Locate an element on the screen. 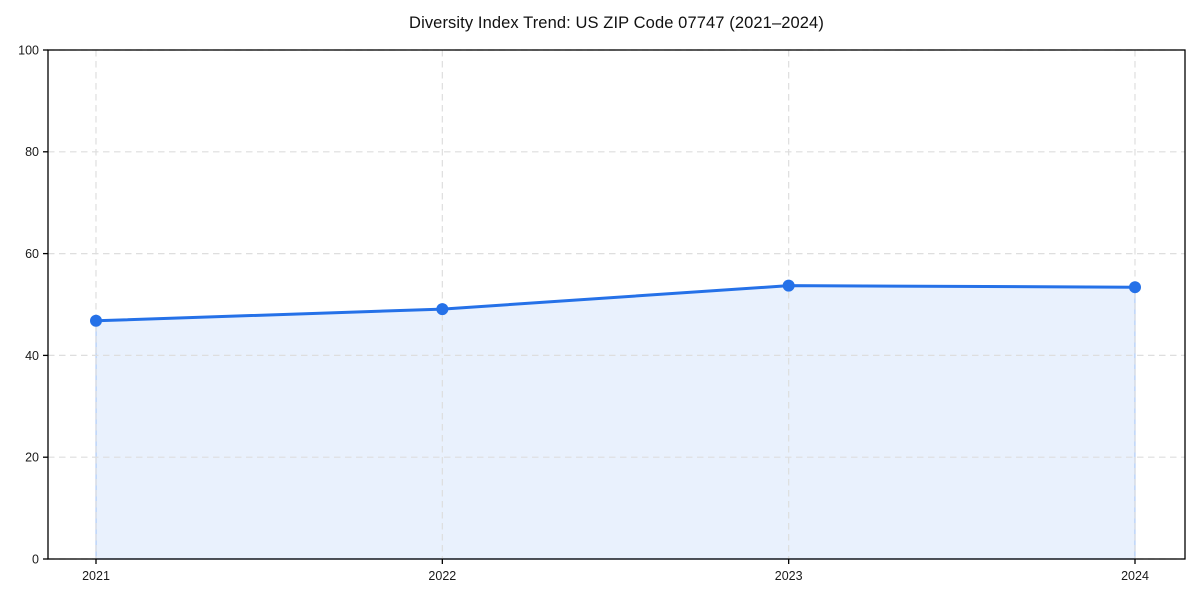 The width and height of the screenshot is (1200, 600). trend-line is located at coordinates (615, 303).